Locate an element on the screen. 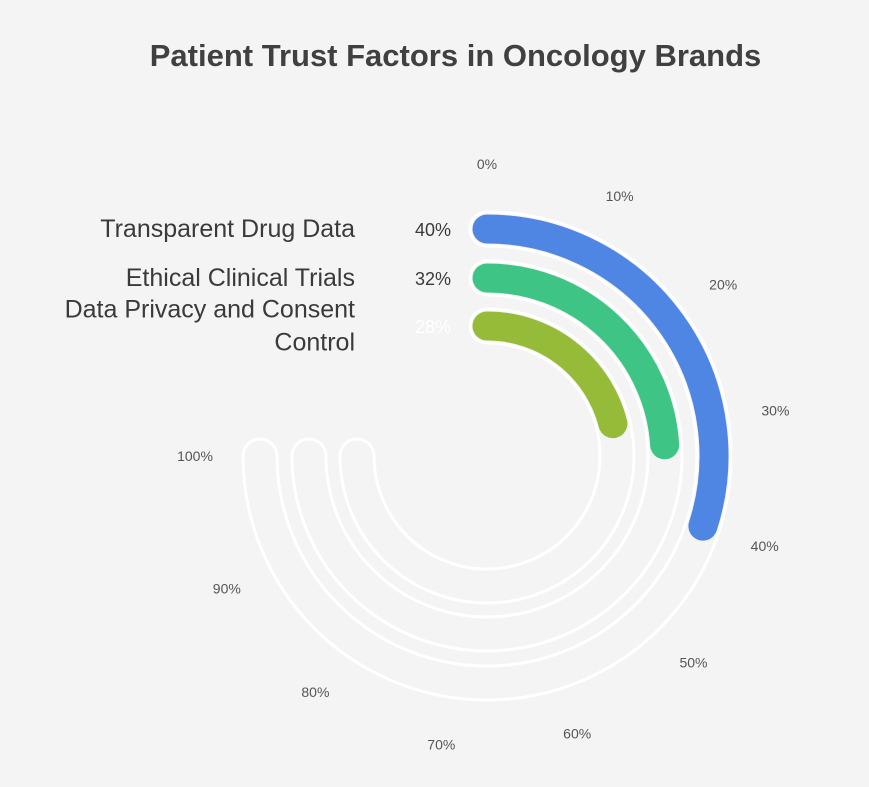 Image resolution: width=869 pixels, height=787 pixels. chart-title: Patient Trust Factors in Oncology Brands is located at coordinates (455, 55).